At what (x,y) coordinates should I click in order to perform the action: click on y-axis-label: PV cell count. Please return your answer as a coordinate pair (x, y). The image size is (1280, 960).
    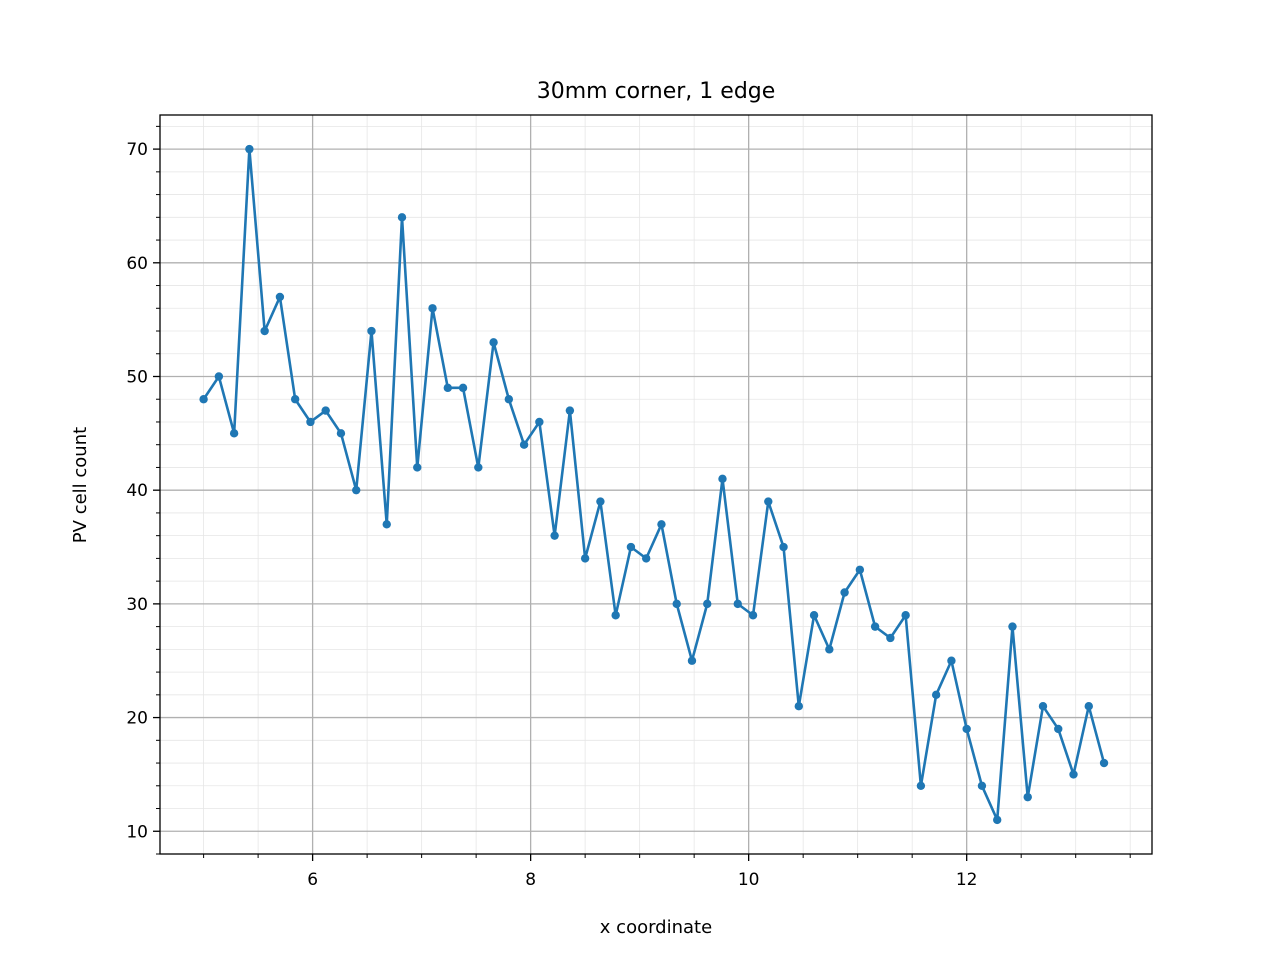
    Looking at the image, I should click on (80, 485).